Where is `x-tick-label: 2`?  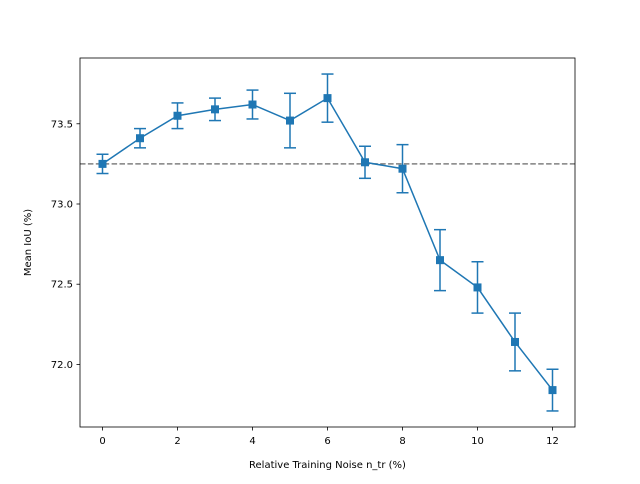
x-tick-label: 2 is located at coordinates (177, 441).